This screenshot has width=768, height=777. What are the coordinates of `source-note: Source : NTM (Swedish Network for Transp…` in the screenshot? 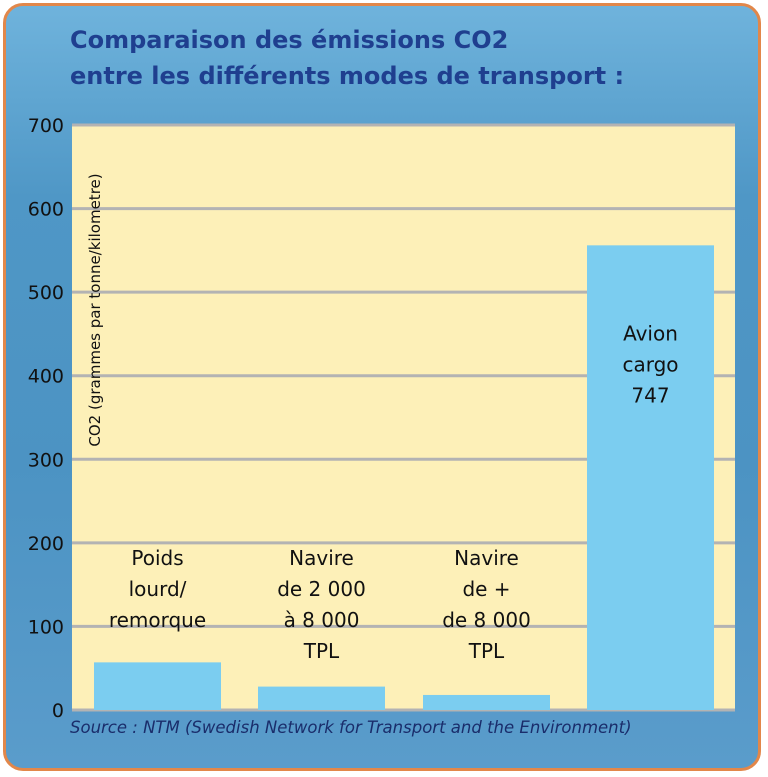 It's located at (351, 727).